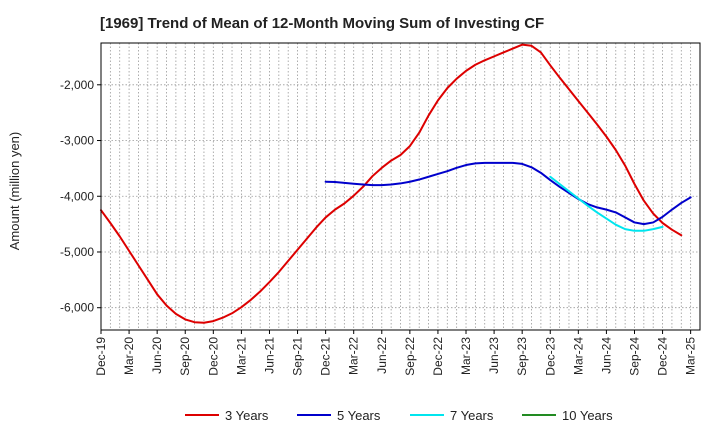 This screenshot has height=440, width=720. What do you see at coordinates (606, 203) in the screenshot?
I see `series-line-7-years` at bounding box center [606, 203].